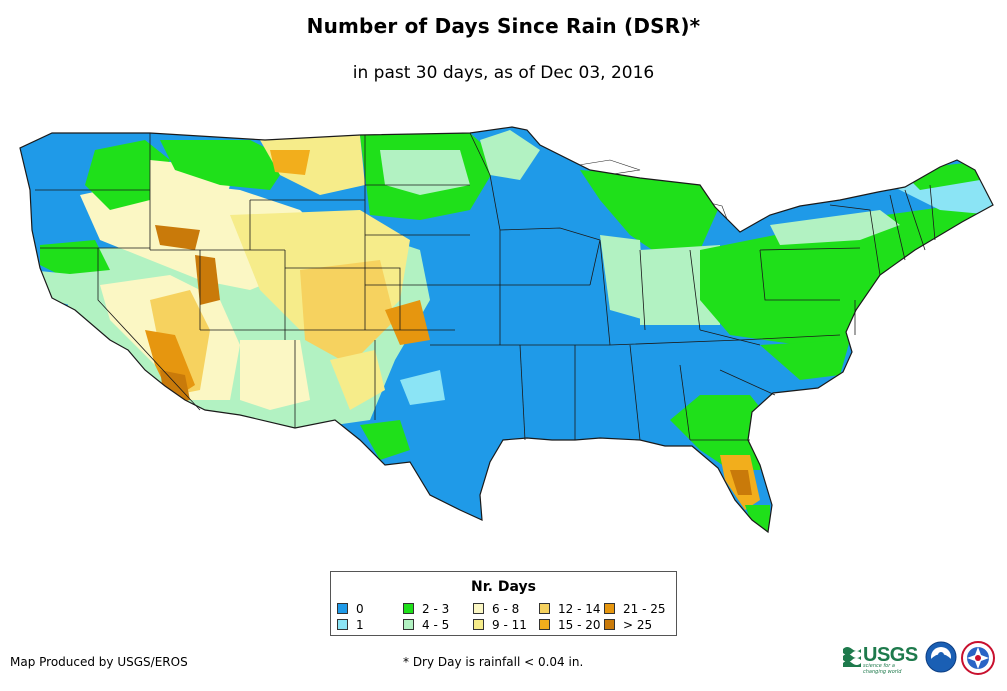 This screenshot has height=691, width=1007. Describe the element at coordinates (506, 609) in the screenshot. I see `legend-label: 6 - 8` at that location.